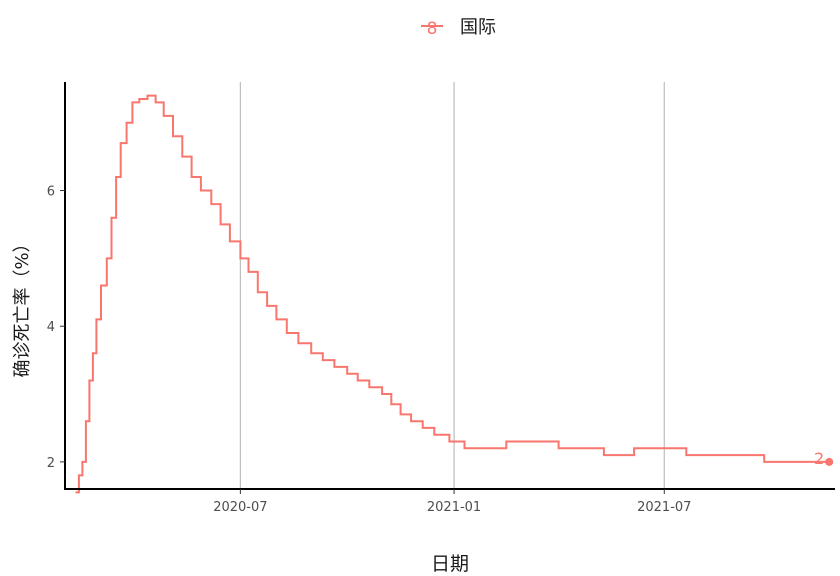 The width and height of the screenshot is (840, 576). I want to click on x-tick-label: 2020-07, so click(240, 507).